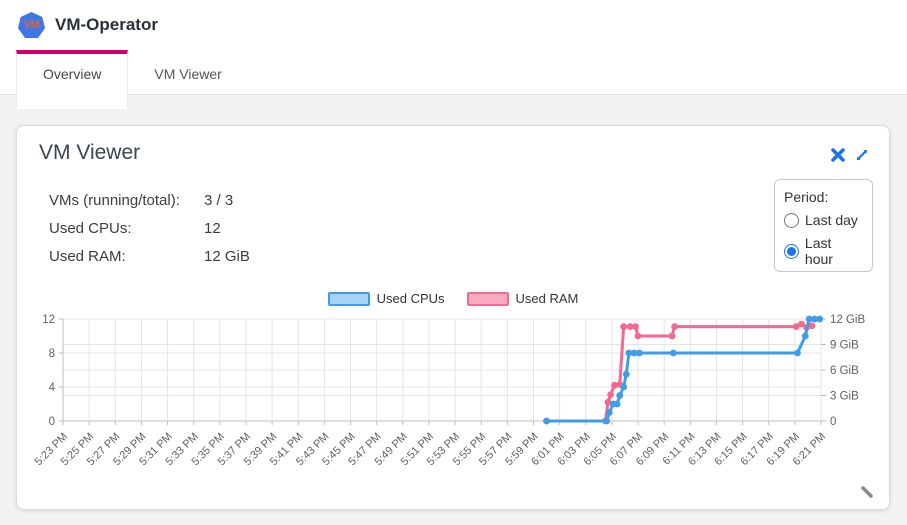  Describe the element at coordinates (818, 251) in the screenshot. I see `radio-label: Last hour` at that location.